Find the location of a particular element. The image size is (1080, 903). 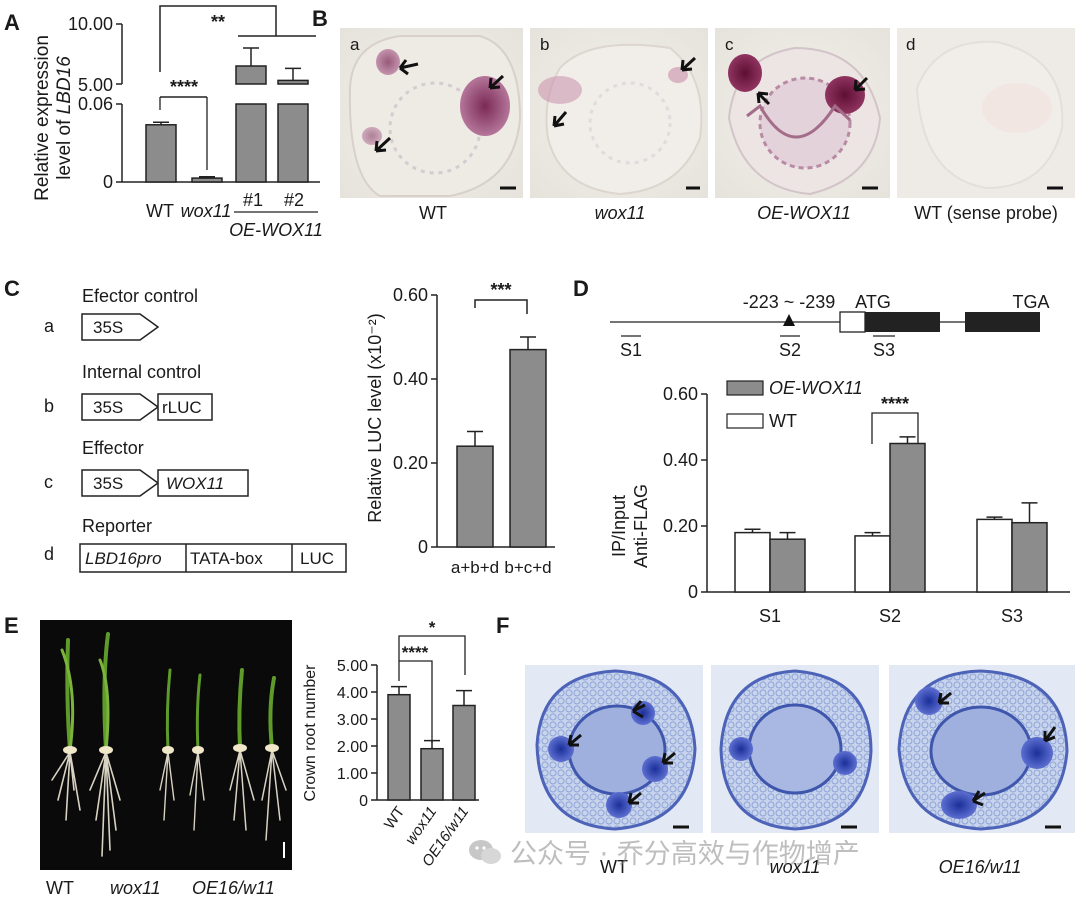

watermark: 公众号 · 乔分高效与作物增产 is located at coordinates (664, 851).